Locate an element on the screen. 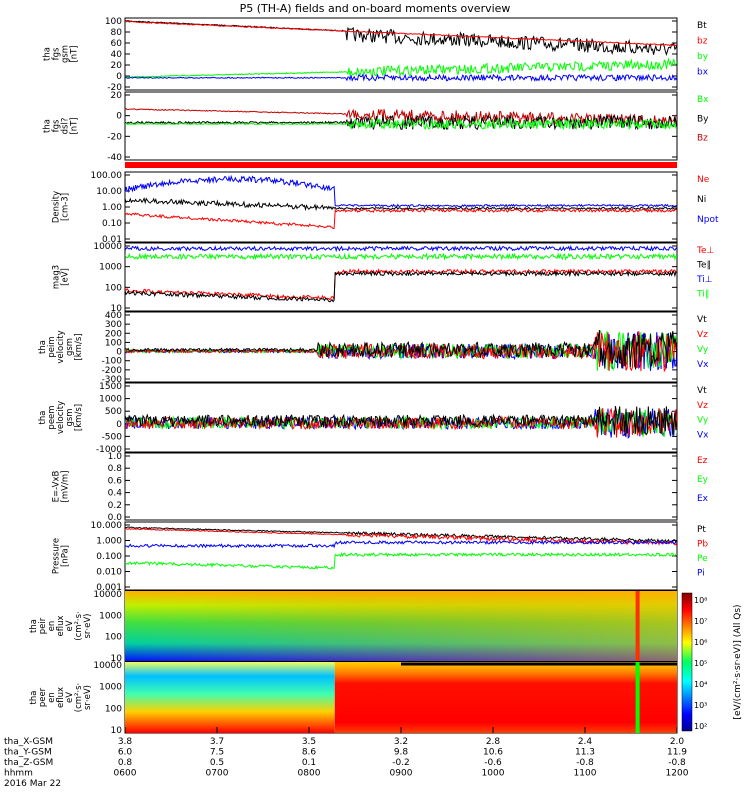 This screenshot has height=800, width=750. flag-strip is located at coordinates (401, 165).